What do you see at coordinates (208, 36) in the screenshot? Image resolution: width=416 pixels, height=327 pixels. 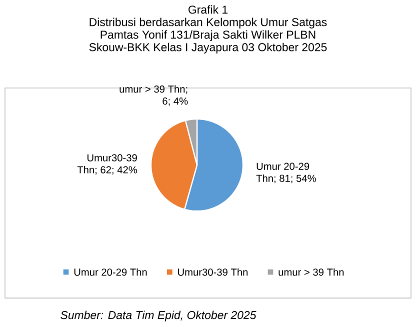 I see `chart-subtitle: Distribusi berdasarkan Kelompok Umur Satgas Pamtas Yonif 131/Braja Sakti Wilker PLBN Skouw-BKK Kelas I Jayapura 03 Oktober 2025` at bounding box center [208, 36].